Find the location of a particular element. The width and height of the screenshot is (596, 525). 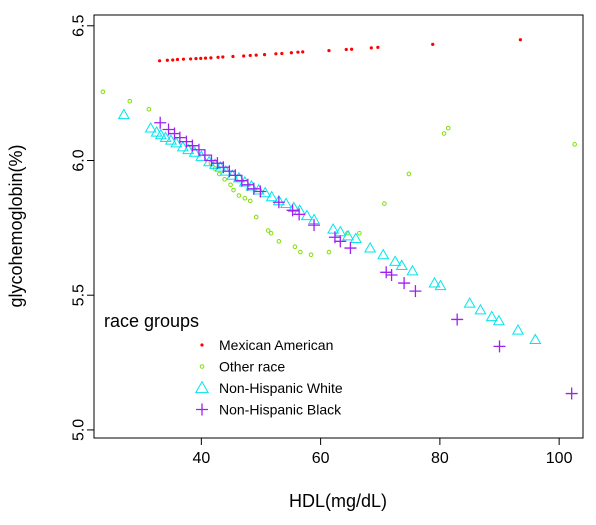

x-tick-label: 60 is located at coordinates (321, 458).